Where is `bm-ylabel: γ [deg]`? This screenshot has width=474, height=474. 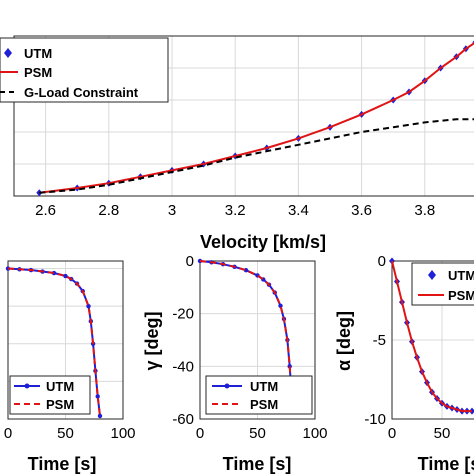
bm-ylabel: γ [deg] is located at coordinates (152, 340).